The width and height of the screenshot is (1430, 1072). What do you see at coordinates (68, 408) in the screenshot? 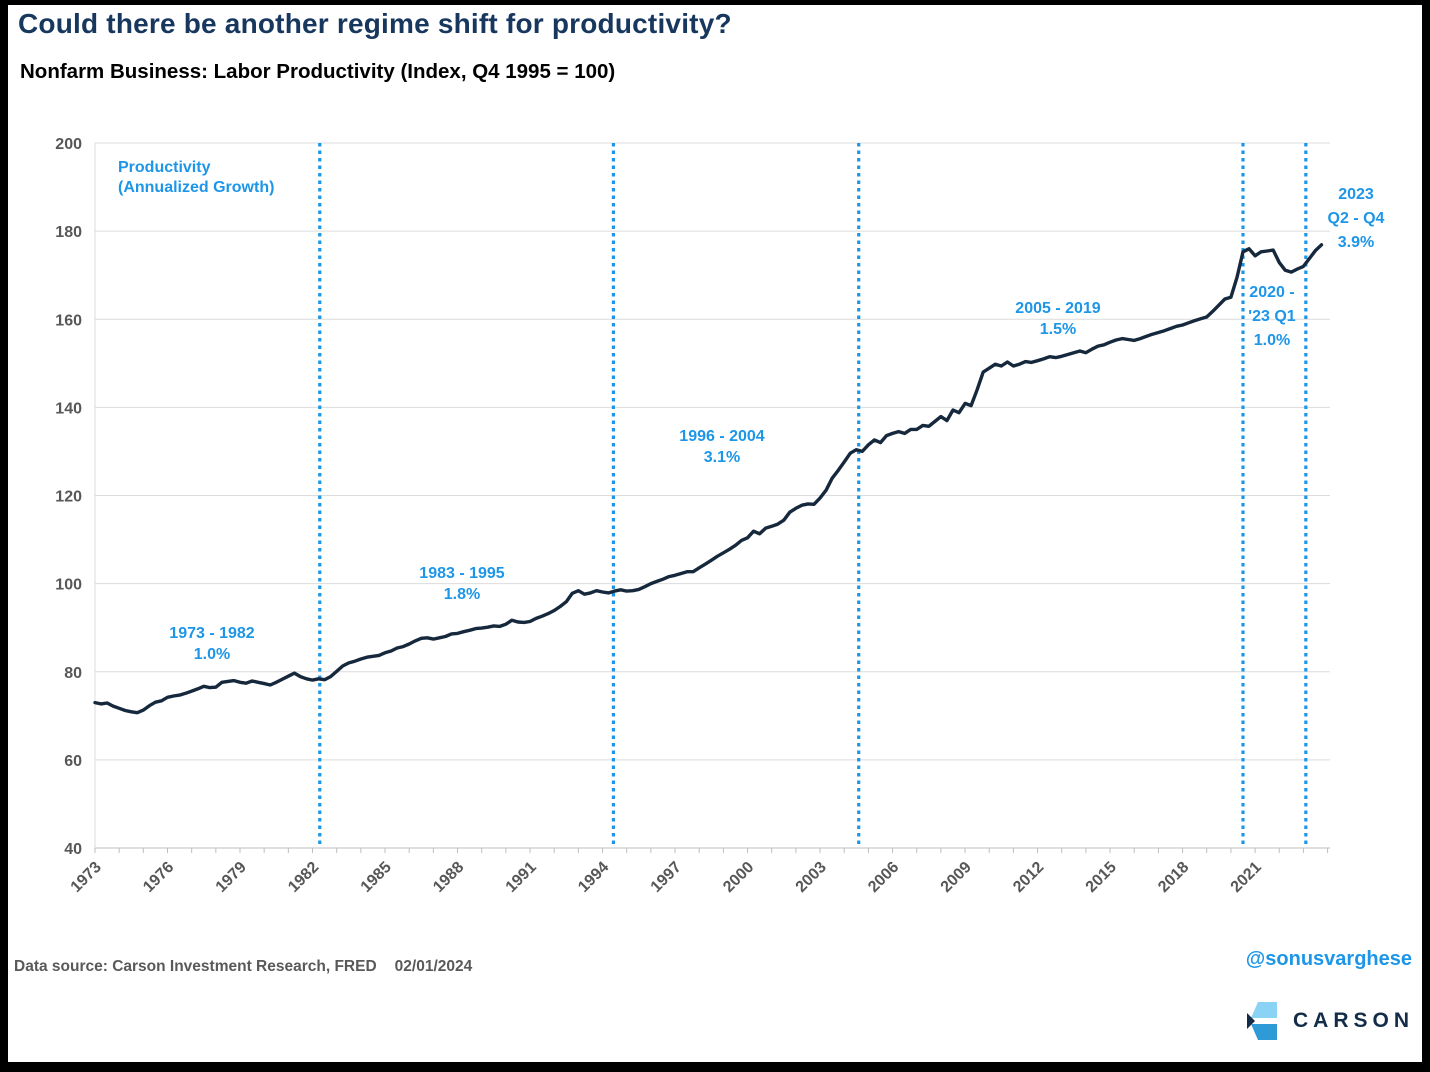
I see `svg-text: 140` at bounding box center [68, 408].